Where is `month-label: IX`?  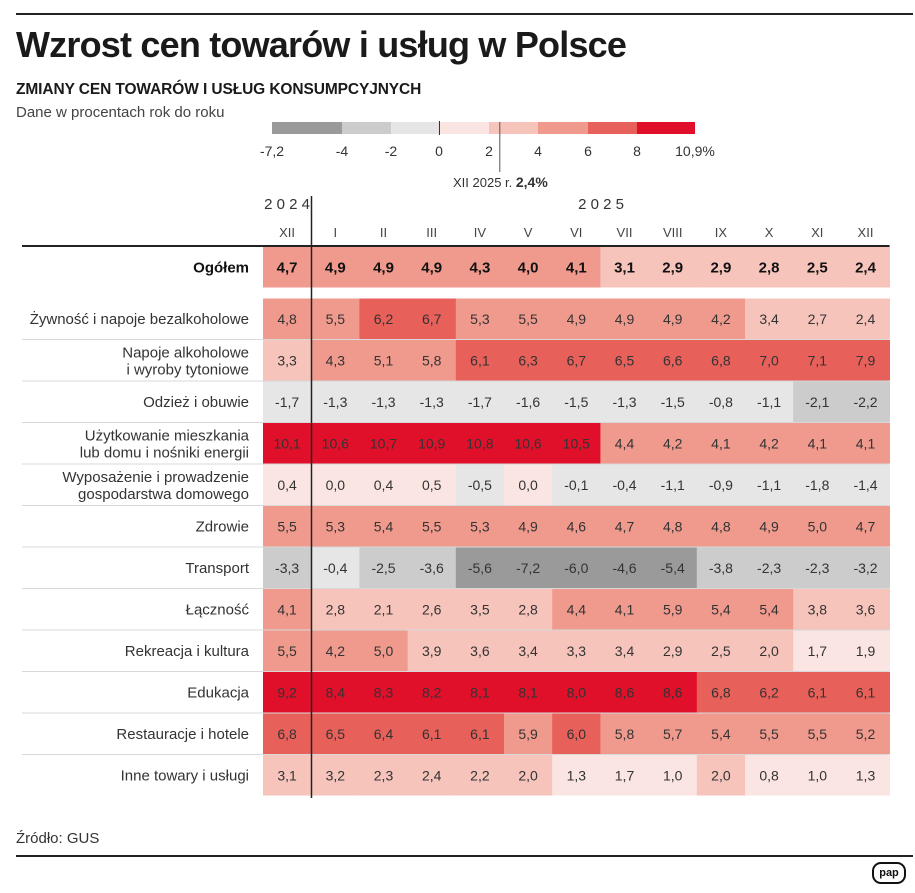
month-label: IX is located at coordinates (721, 232).